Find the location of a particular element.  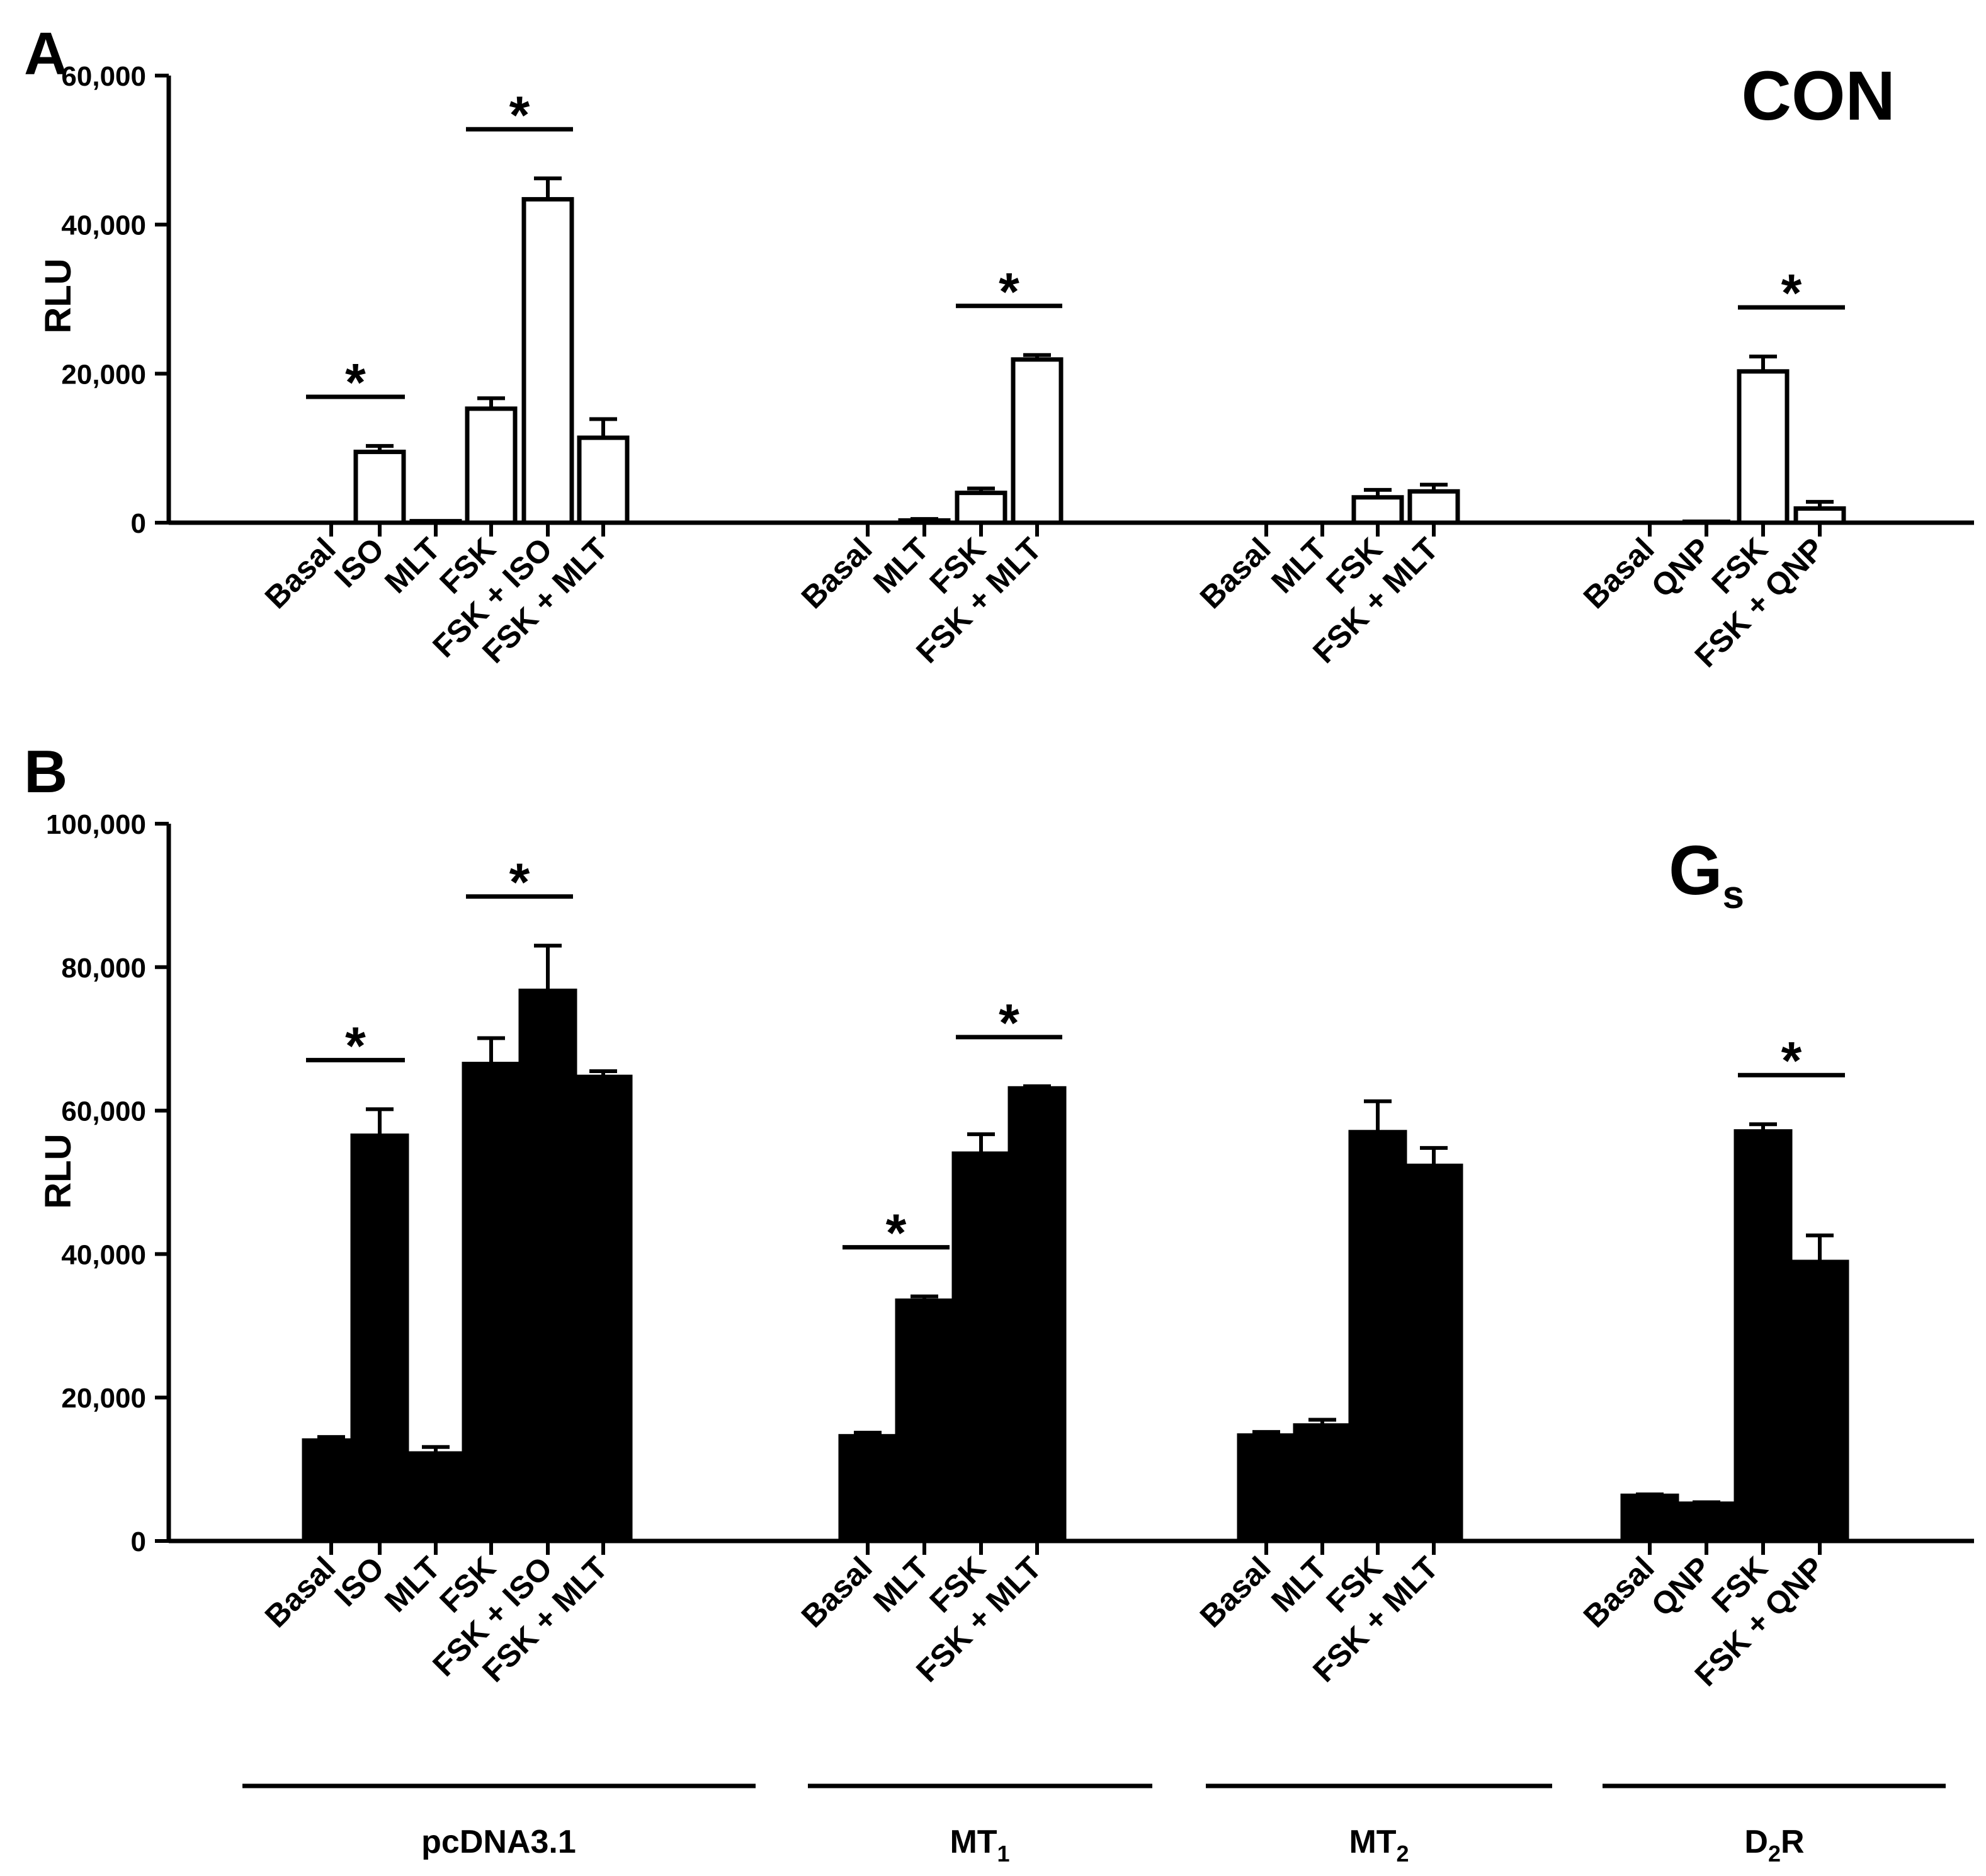

bar-mt1-basal is located at coordinates (868, 1488).